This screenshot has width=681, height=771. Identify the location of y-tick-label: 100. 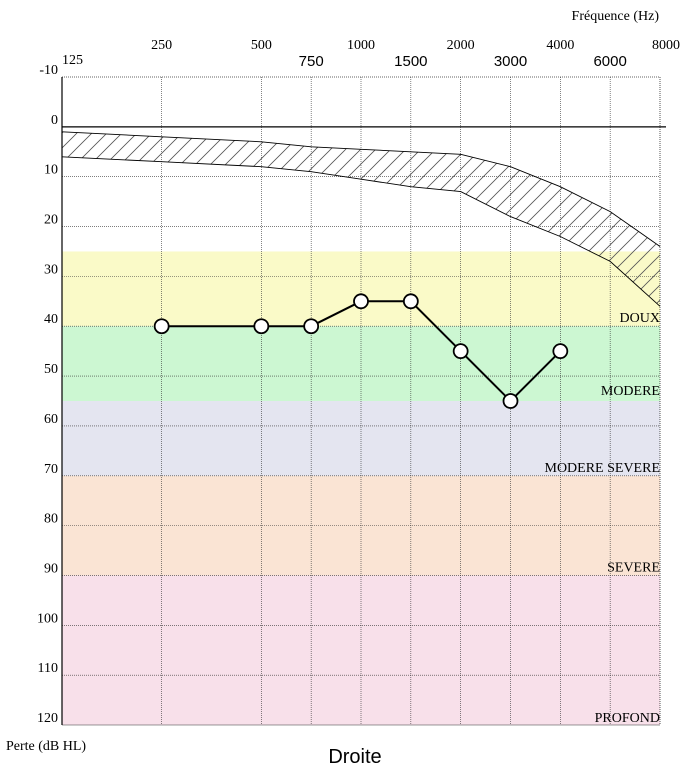
(47, 618).